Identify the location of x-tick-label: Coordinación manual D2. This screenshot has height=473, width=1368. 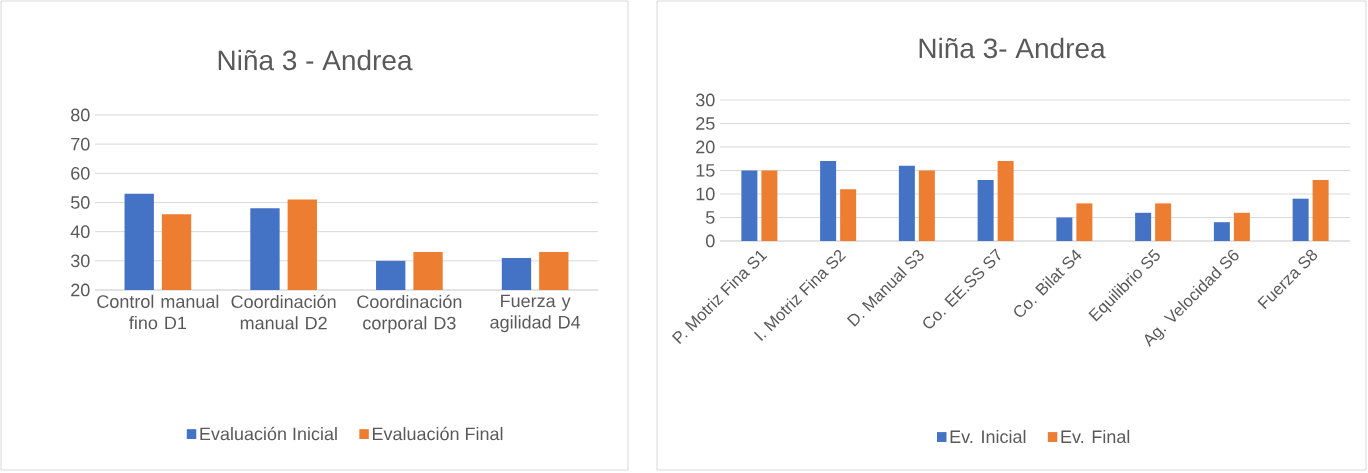
(283, 312).